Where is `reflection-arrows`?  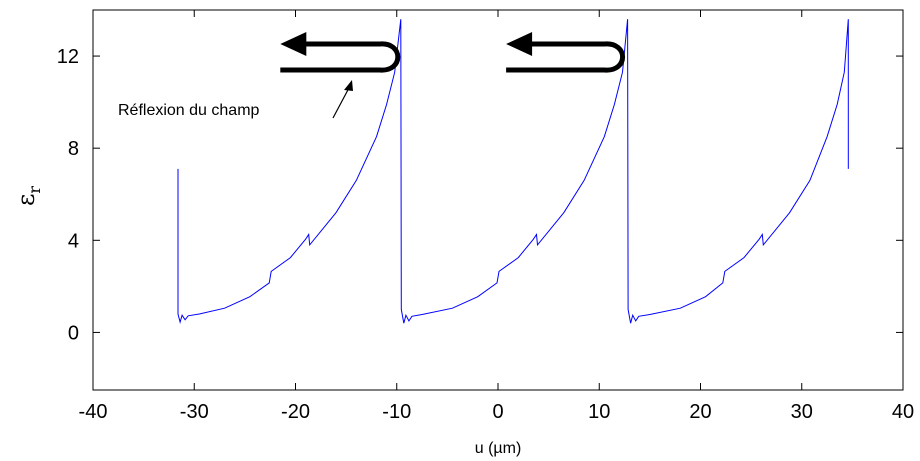
reflection-arrows is located at coordinates (452, 52).